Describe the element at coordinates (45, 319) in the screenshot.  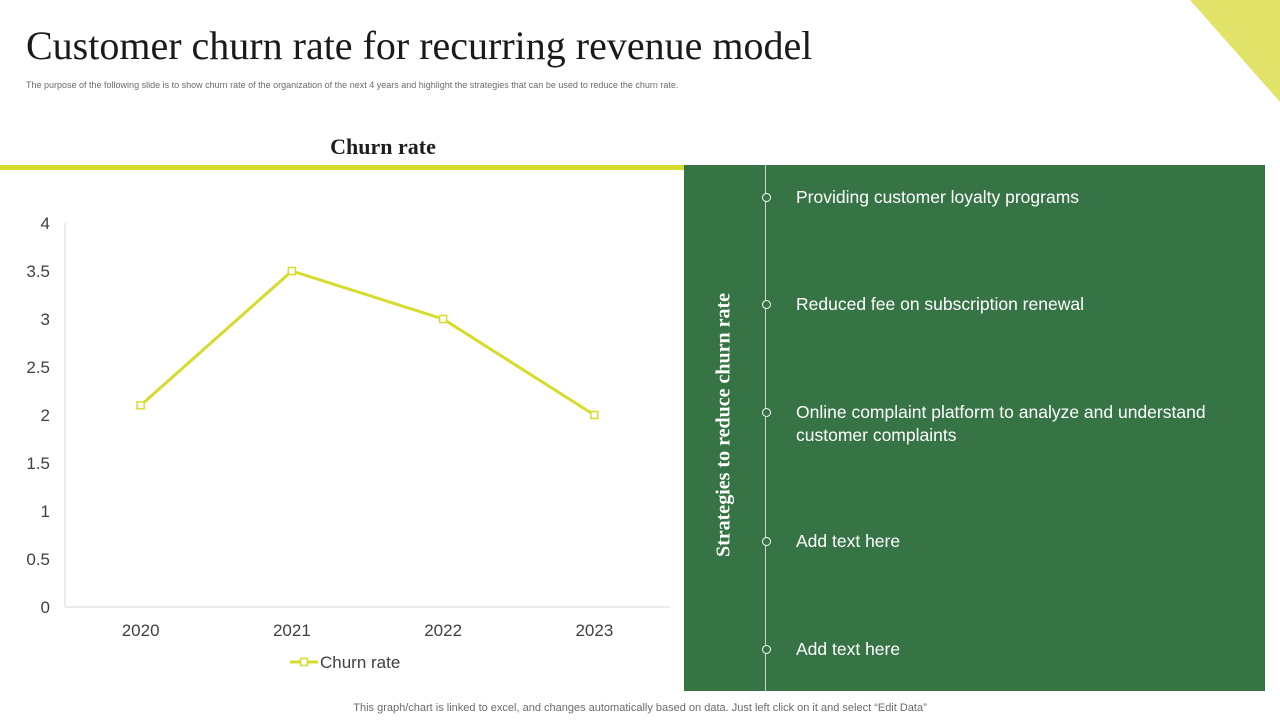
I see `y-tick-label: 3` at that location.